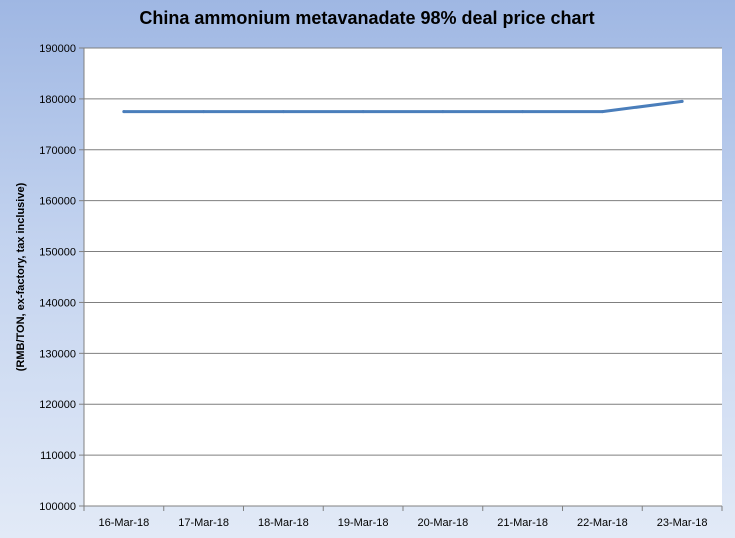 Image resolution: width=735 pixels, height=538 pixels. I want to click on x-tick-label: 19-Mar-18, so click(363, 523).